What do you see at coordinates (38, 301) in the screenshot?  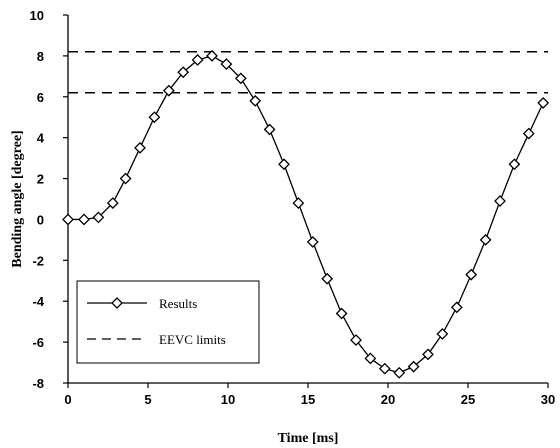 I see `y-tick-label: -4` at bounding box center [38, 301].